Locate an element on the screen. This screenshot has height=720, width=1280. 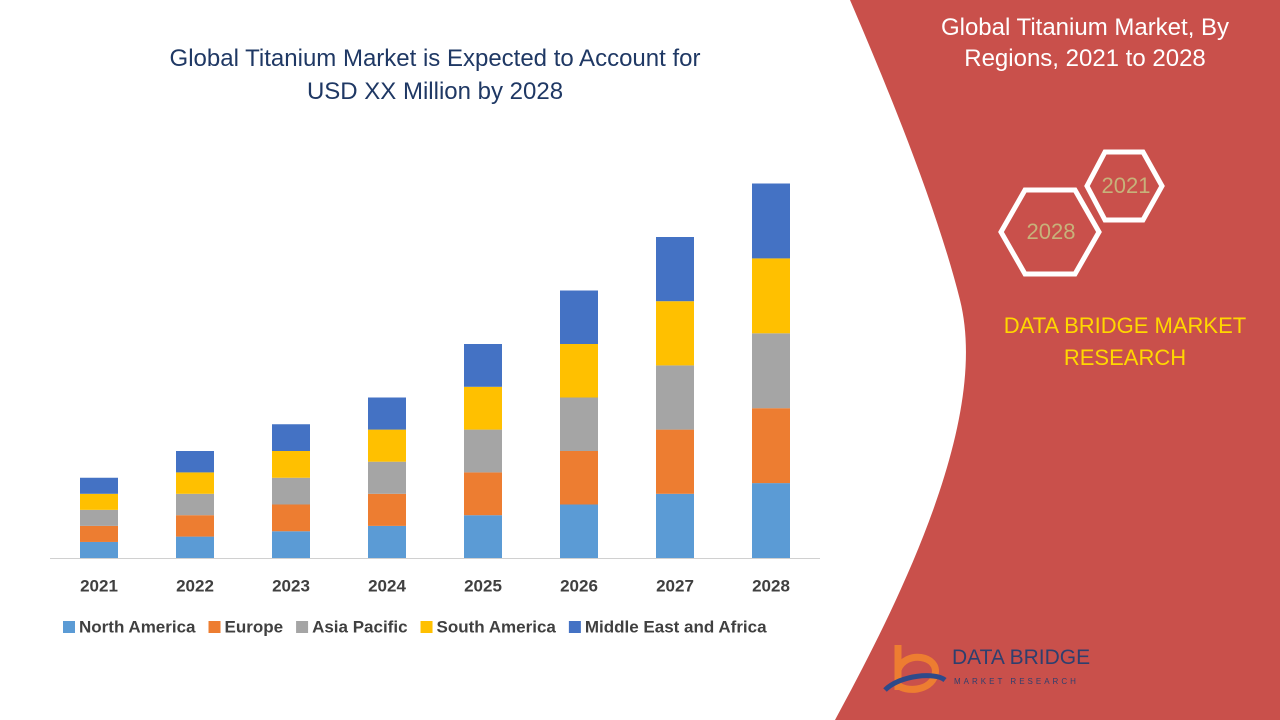
x-tick-label: 2023 is located at coordinates (291, 585).